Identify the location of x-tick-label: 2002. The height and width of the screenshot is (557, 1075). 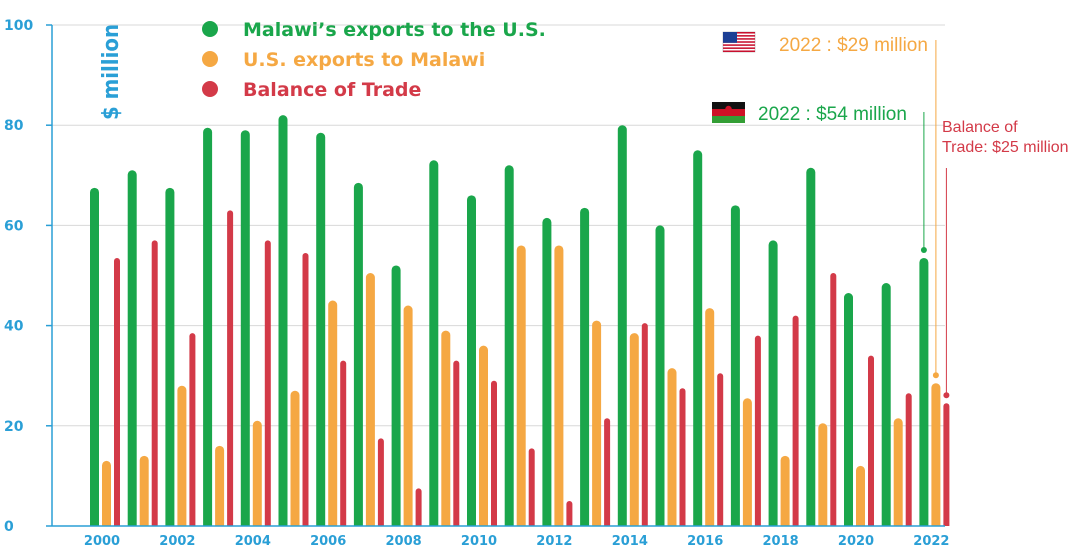
(177, 541).